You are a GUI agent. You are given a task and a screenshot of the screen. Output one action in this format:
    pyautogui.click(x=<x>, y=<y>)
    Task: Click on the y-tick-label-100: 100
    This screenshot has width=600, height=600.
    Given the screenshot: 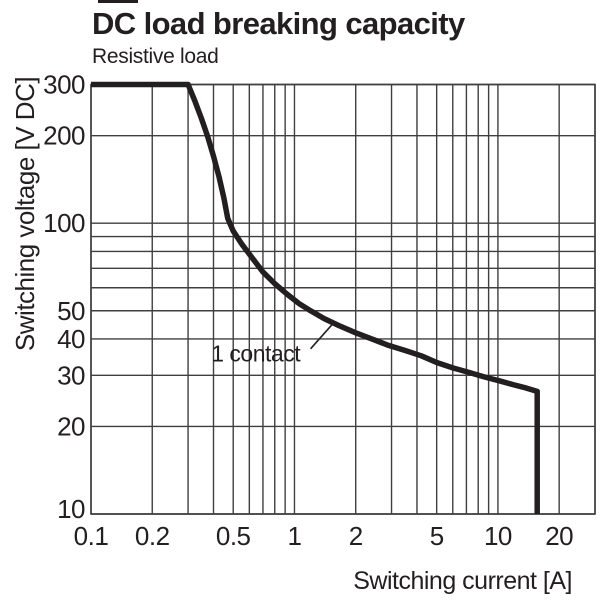 What is the action you would take?
    pyautogui.click(x=64, y=223)
    